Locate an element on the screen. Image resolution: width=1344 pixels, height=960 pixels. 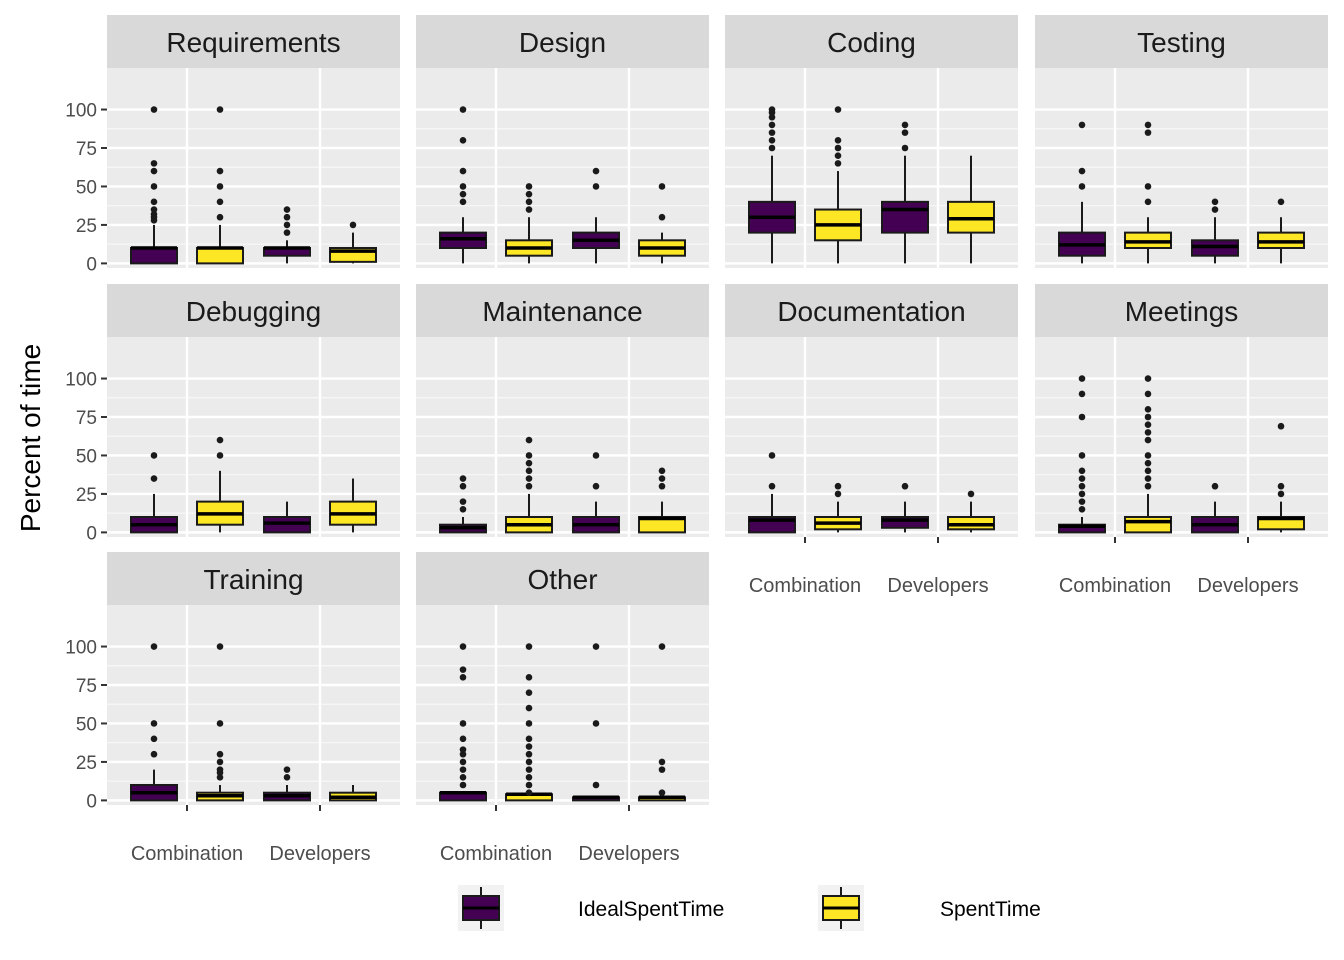
panel: Meetings Combination Developers is located at coordinates (1181, 440).